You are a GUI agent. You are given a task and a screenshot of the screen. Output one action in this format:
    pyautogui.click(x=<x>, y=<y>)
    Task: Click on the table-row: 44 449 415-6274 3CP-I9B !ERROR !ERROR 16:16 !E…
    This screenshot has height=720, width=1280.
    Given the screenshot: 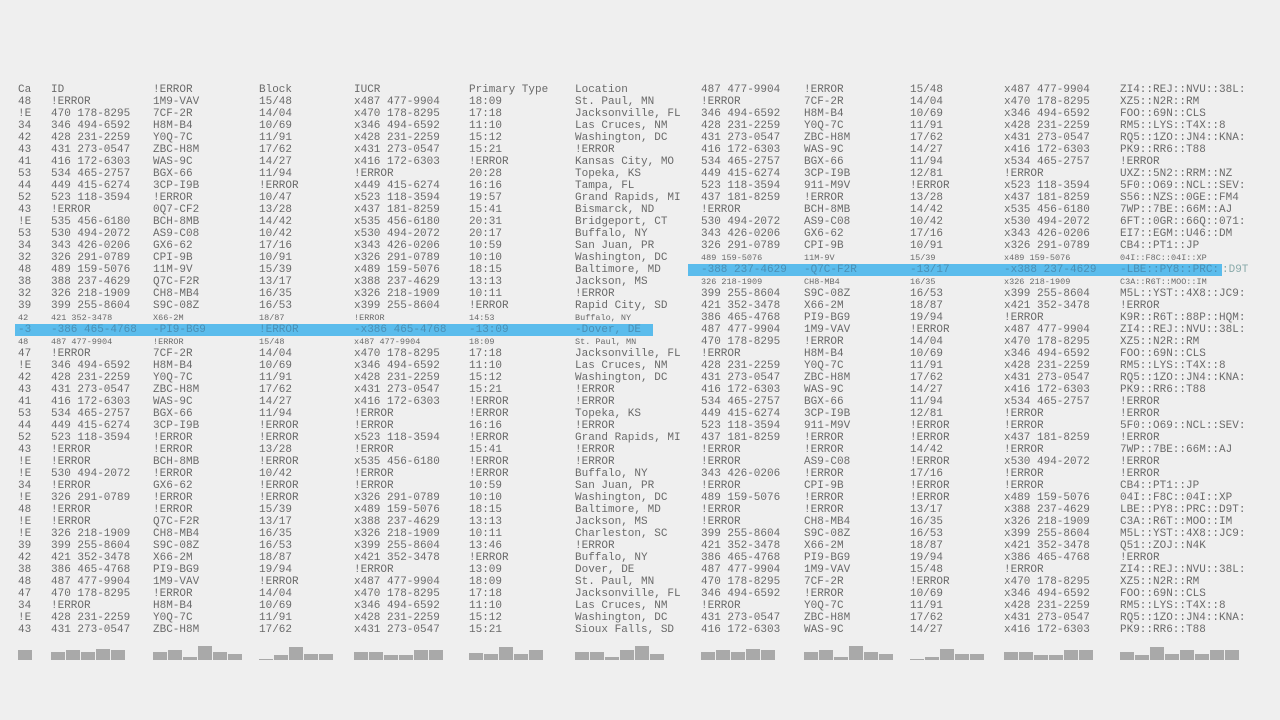 What is the action you would take?
    pyautogui.click(x=334, y=426)
    